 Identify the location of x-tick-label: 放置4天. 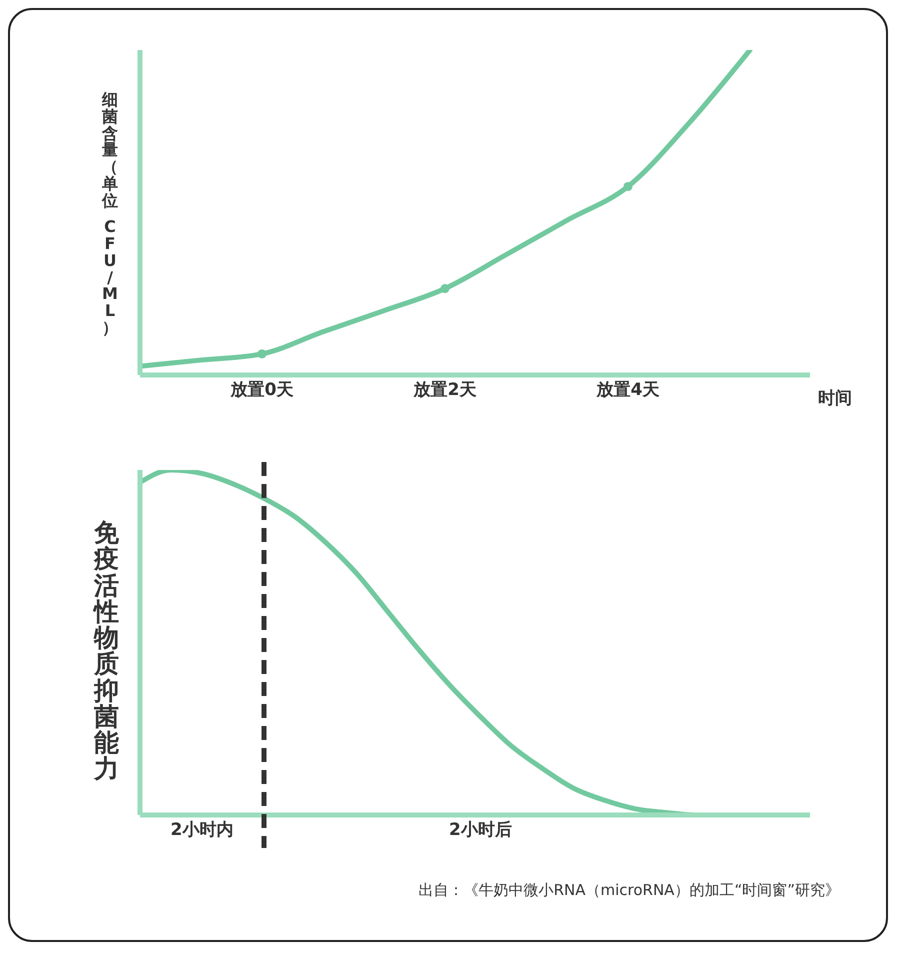
(628, 390).